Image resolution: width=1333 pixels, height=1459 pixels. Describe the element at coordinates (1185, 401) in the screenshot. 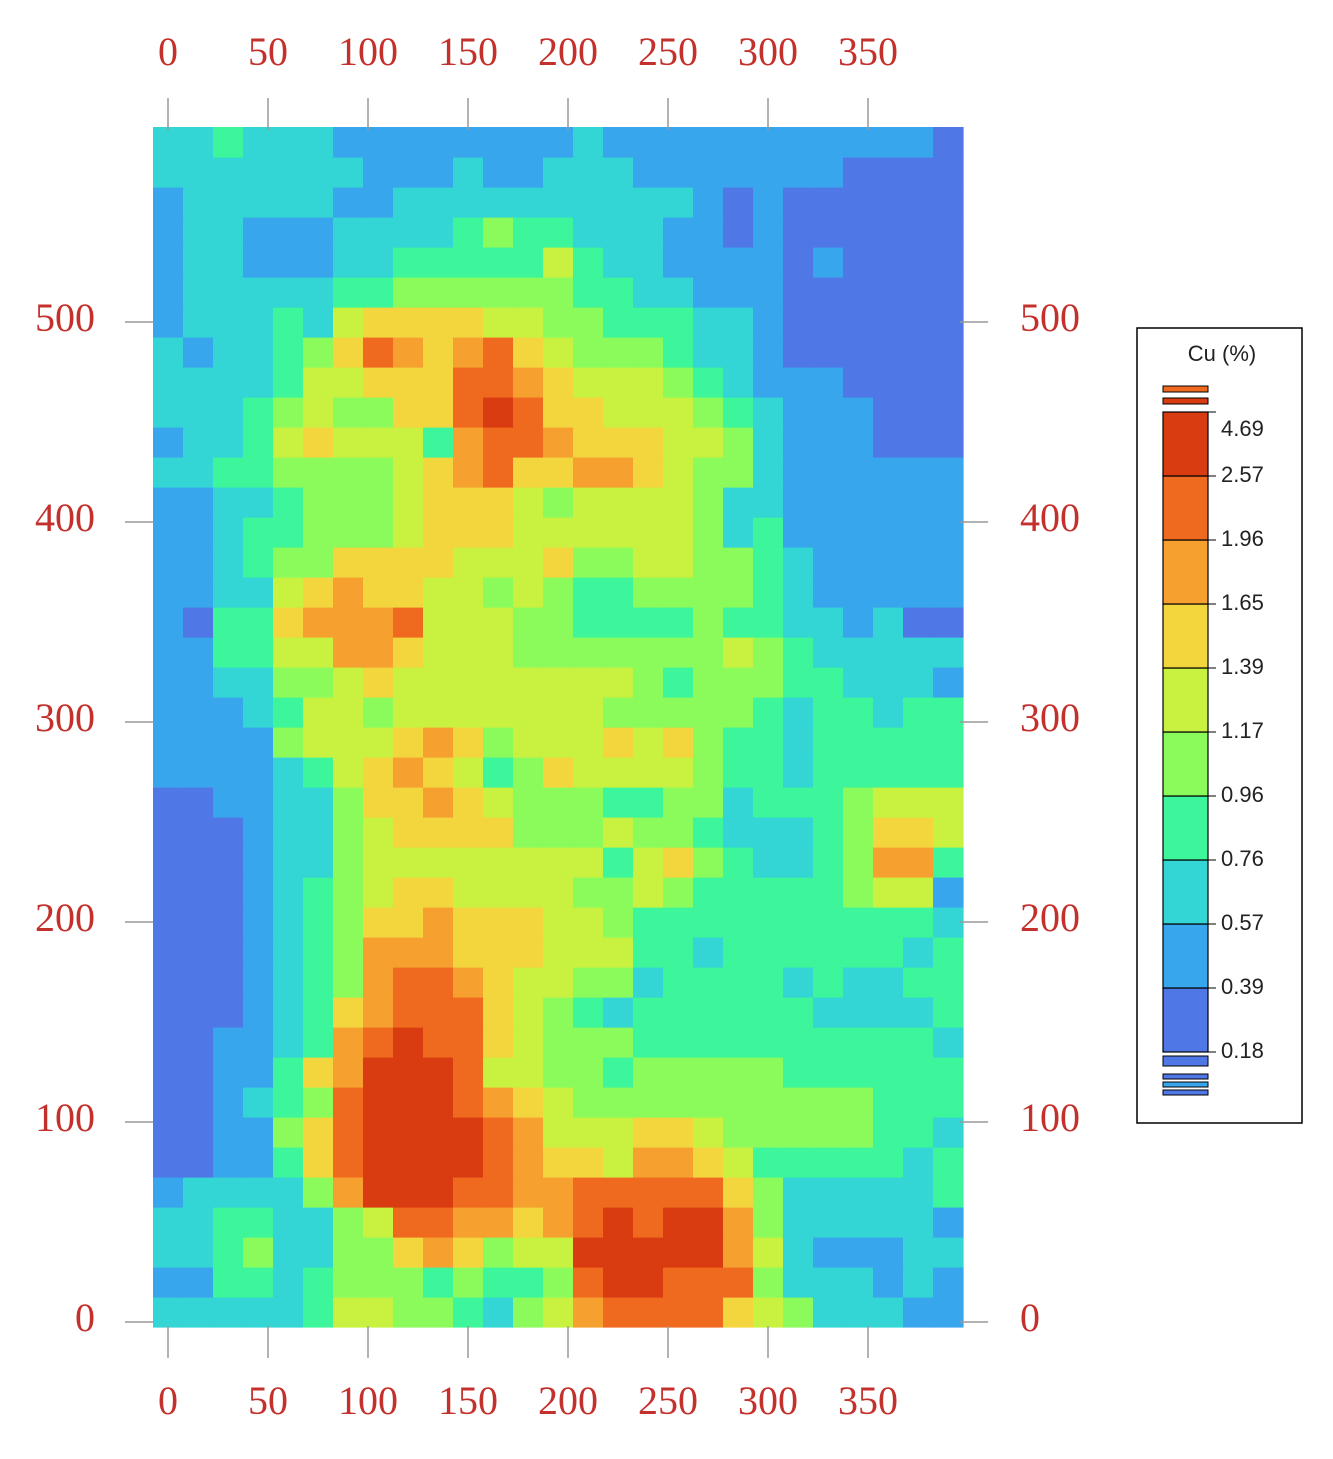

I see `legend-overflow` at that location.